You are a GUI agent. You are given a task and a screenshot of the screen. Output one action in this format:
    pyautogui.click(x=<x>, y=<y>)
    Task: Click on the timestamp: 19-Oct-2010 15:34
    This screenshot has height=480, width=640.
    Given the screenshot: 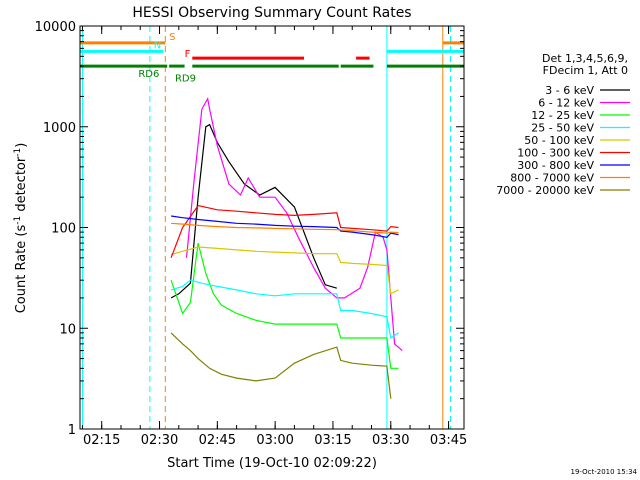 What is the action you would take?
    pyautogui.click(x=604, y=472)
    